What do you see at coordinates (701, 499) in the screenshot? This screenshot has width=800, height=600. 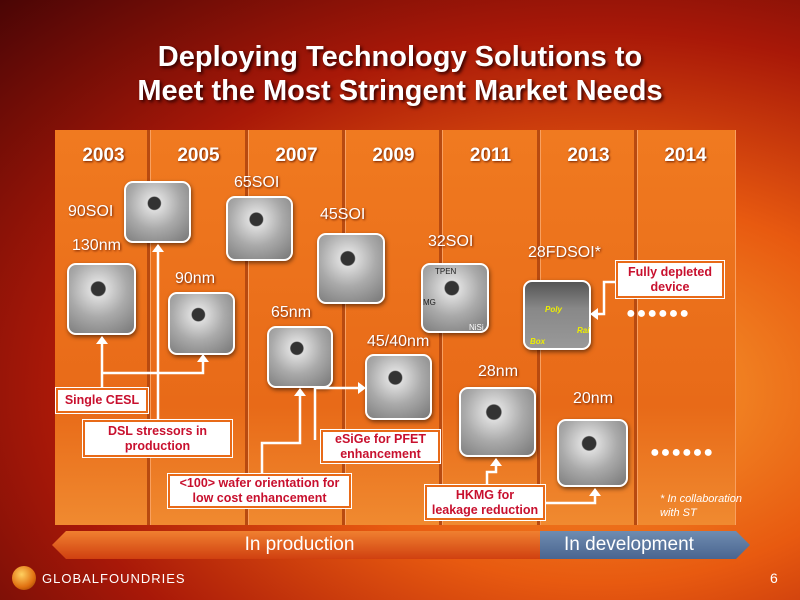 I see `footnote-line: * In collaboration` at bounding box center [701, 499].